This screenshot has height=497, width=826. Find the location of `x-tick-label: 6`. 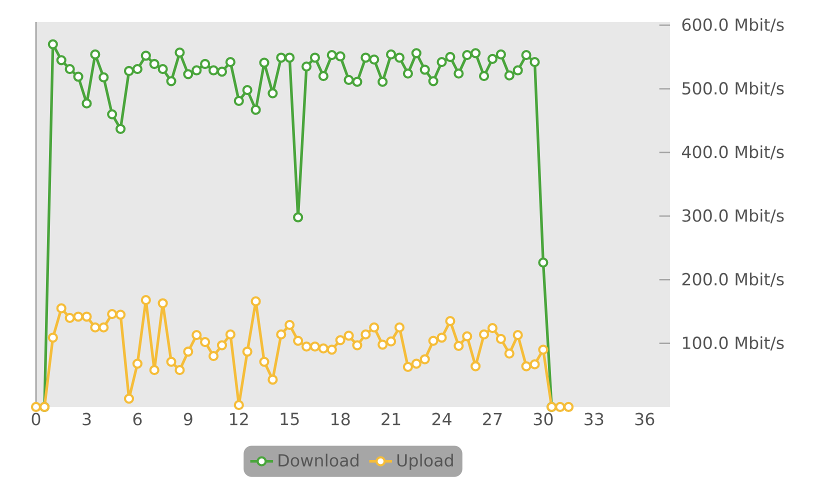

x-tick-label: 6 is located at coordinates (137, 419).